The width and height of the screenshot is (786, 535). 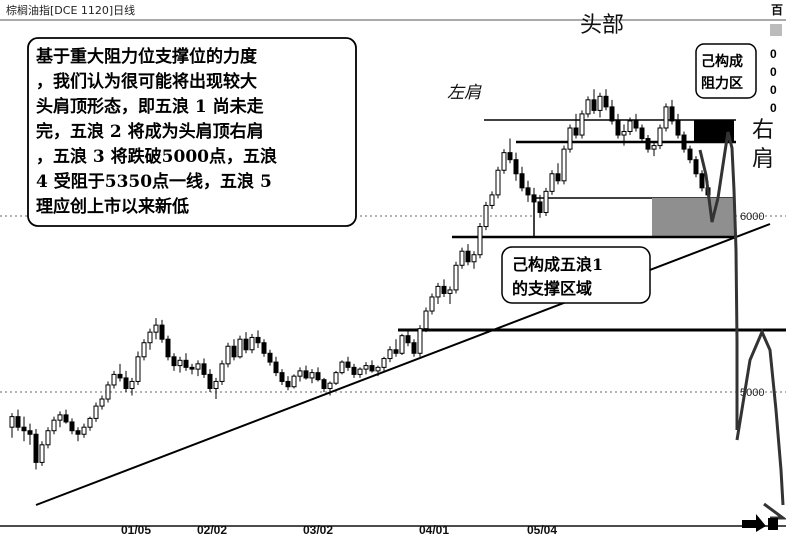 What do you see at coordinates (136, 529) in the screenshot?
I see `x-tick-label: 01/05` at bounding box center [136, 529].